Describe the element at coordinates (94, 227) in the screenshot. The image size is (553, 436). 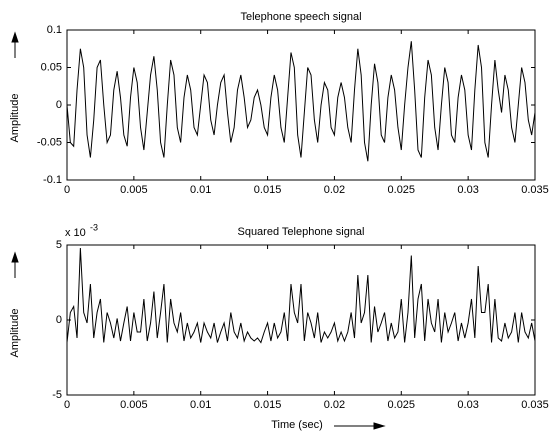
I see `axis-scale-exponent: -3` at that location.